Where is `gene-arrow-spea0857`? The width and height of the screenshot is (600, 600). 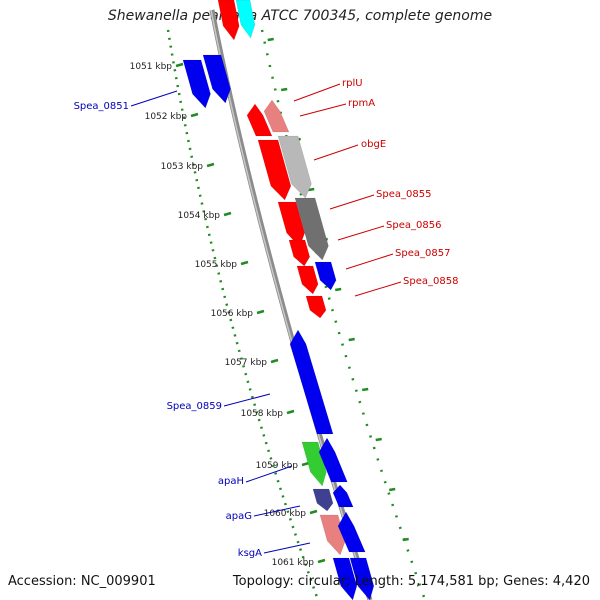 gene-arrow-spea0857 is located at coordinates (307, 280).